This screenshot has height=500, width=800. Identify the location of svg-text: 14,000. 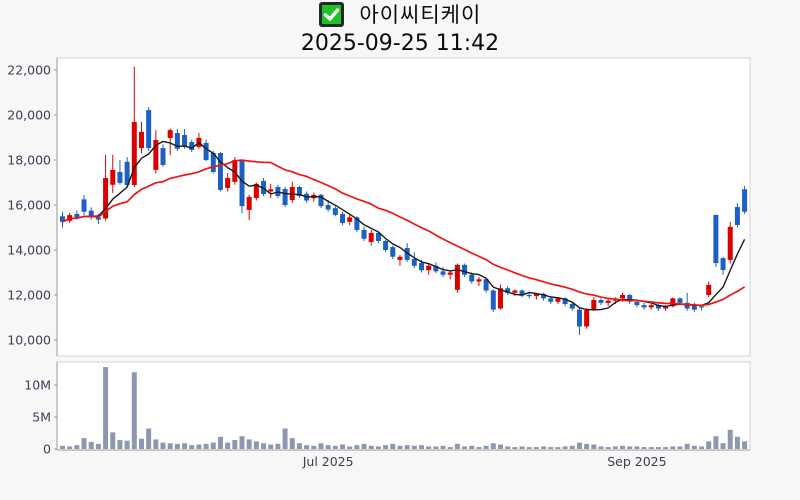
(29, 250).